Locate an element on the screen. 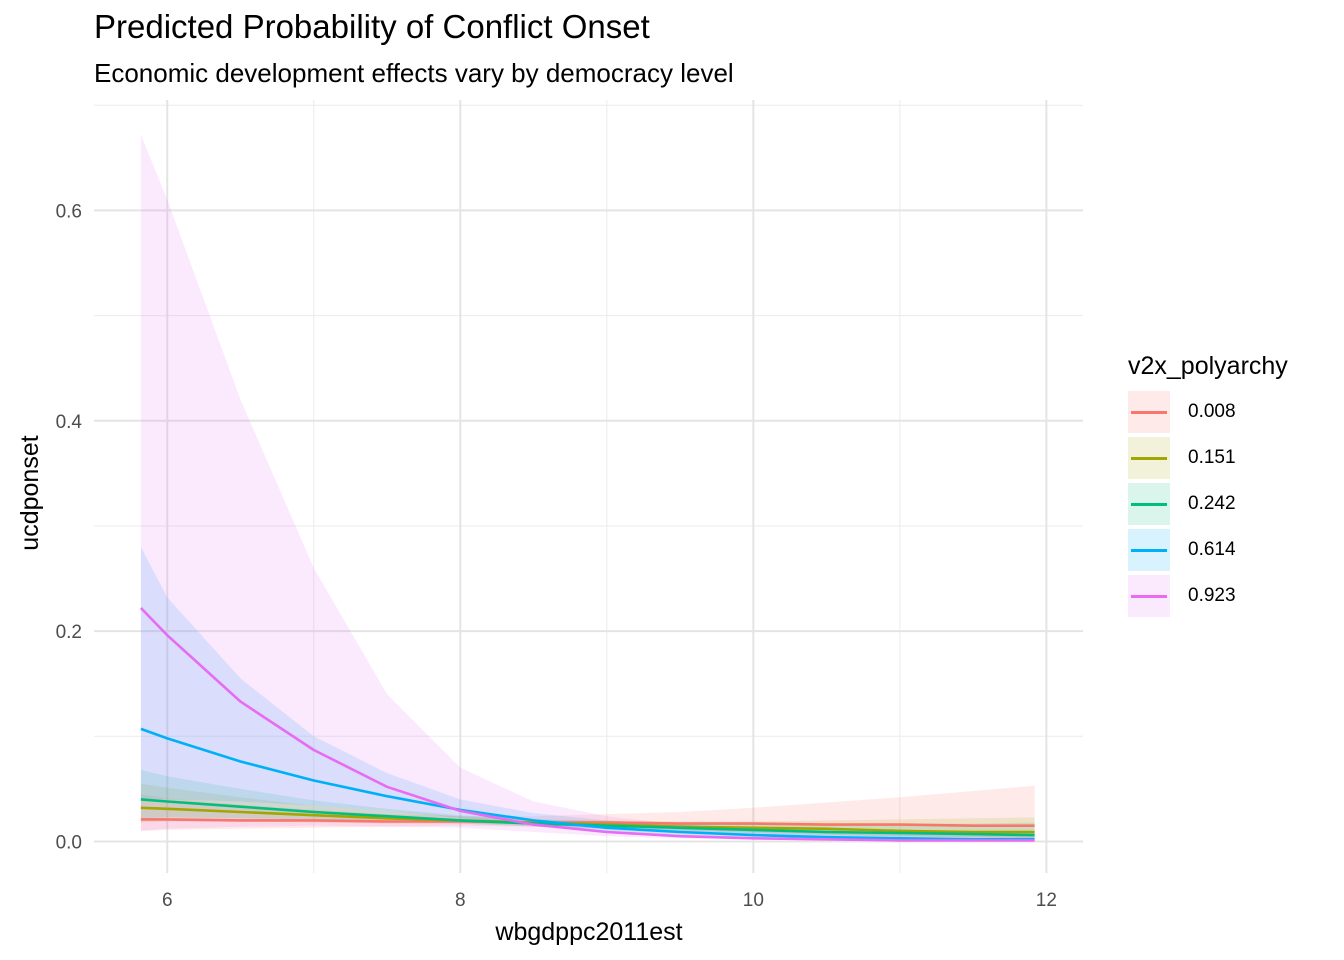  y-axis-title: ucdponset is located at coordinates (30, 492).